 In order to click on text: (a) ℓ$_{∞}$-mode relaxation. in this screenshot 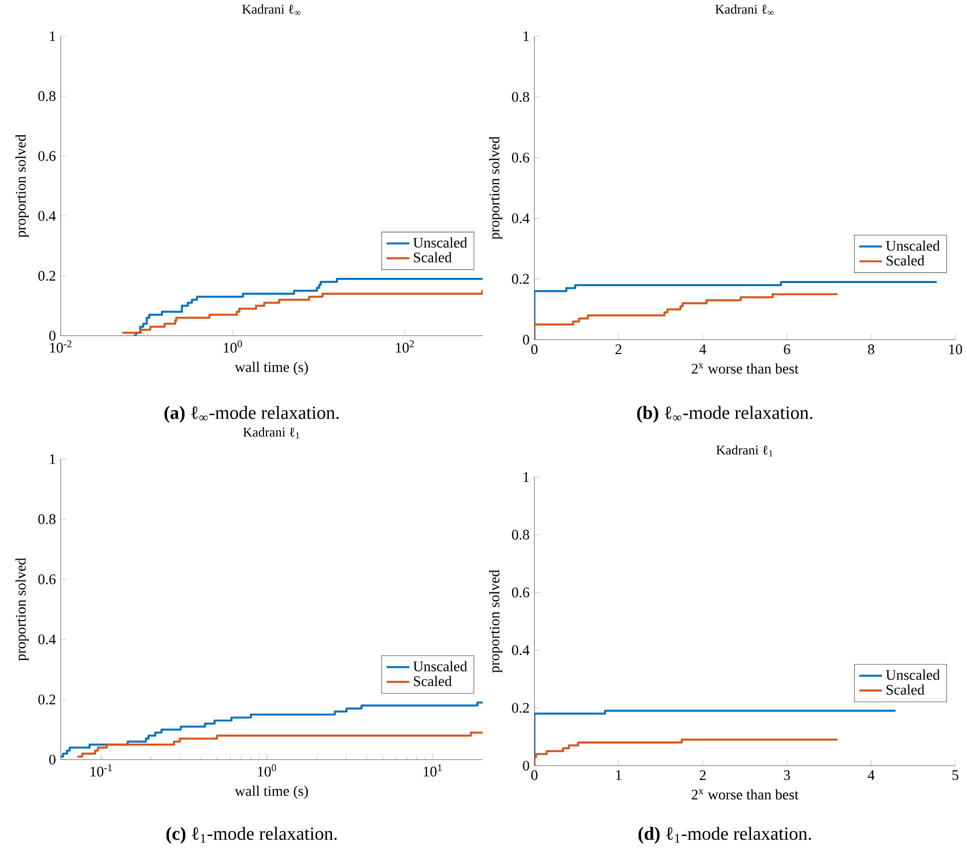, I will do `click(251, 414)`.